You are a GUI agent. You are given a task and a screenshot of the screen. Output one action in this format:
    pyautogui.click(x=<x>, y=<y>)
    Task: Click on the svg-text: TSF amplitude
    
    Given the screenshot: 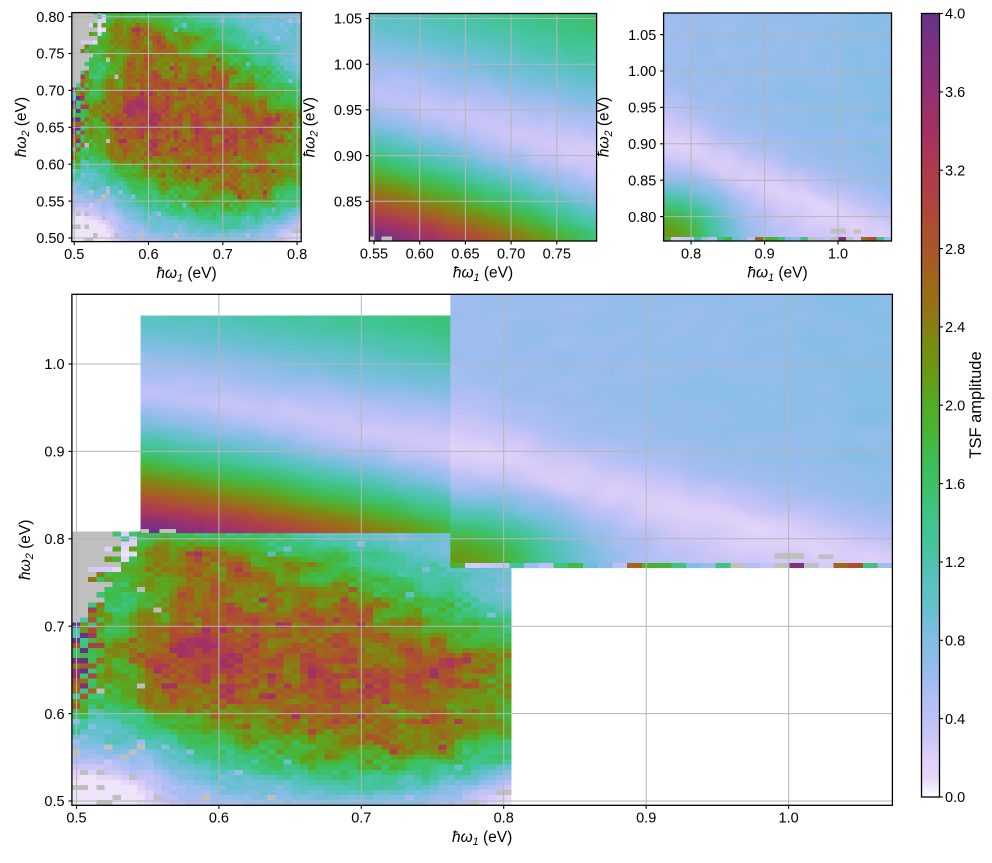 What is the action you would take?
    pyautogui.click(x=976, y=404)
    